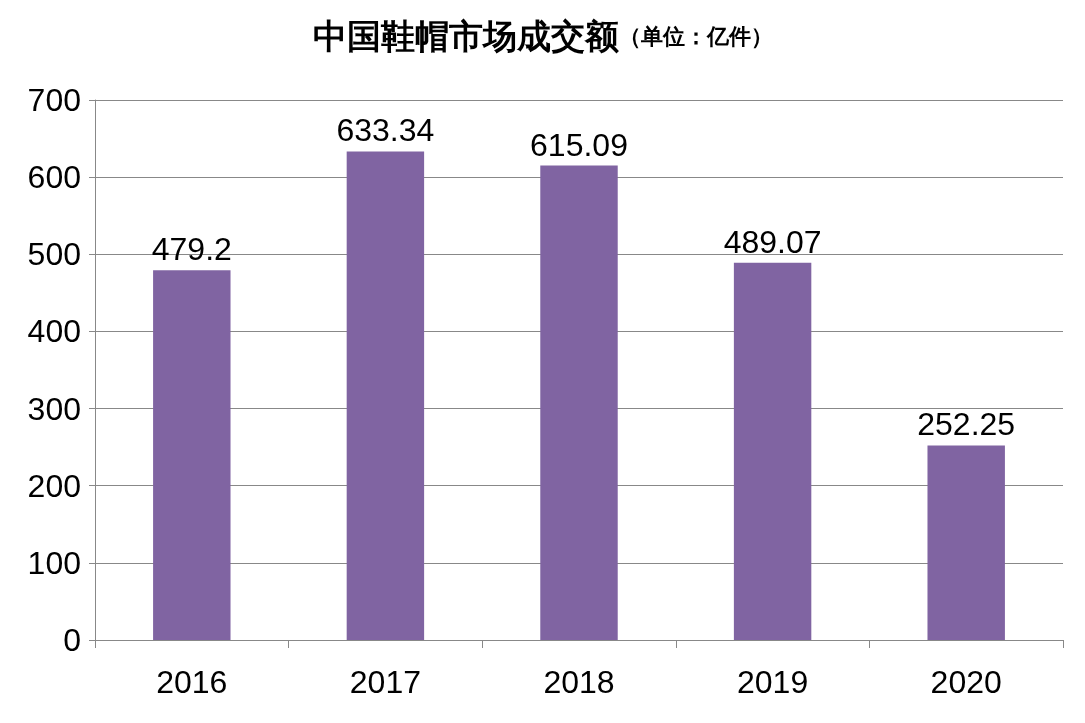 Image resolution: width=1085 pixels, height=723 pixels. What do you see at coordinates (72, 640) in the screenshot?
I see `y-tick-label: 0` at bounding box center [72, 640].